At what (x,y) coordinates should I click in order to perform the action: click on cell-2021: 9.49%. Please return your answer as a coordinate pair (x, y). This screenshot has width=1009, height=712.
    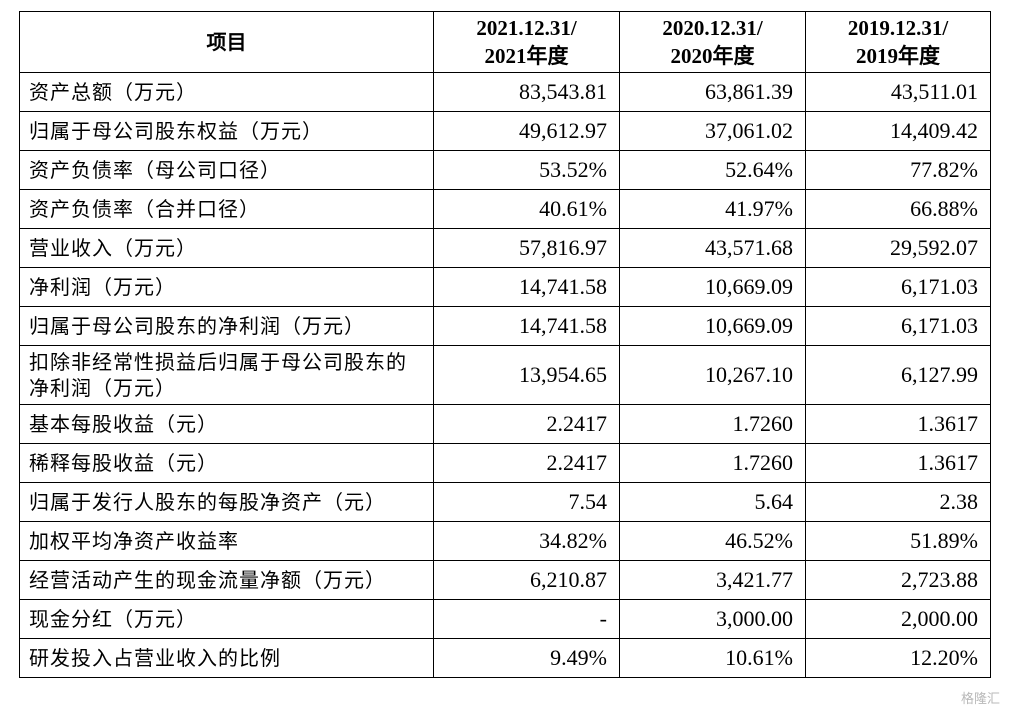
    Looking at the image, I should click on (526, 658).